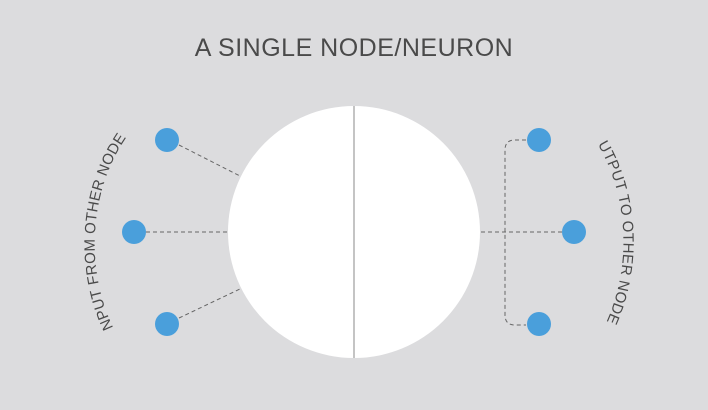 The width and height of the screenshot is (708, 410). Describe the element at coordinates (167, 140) in the screenshot. I see `input-node-top` at that location.